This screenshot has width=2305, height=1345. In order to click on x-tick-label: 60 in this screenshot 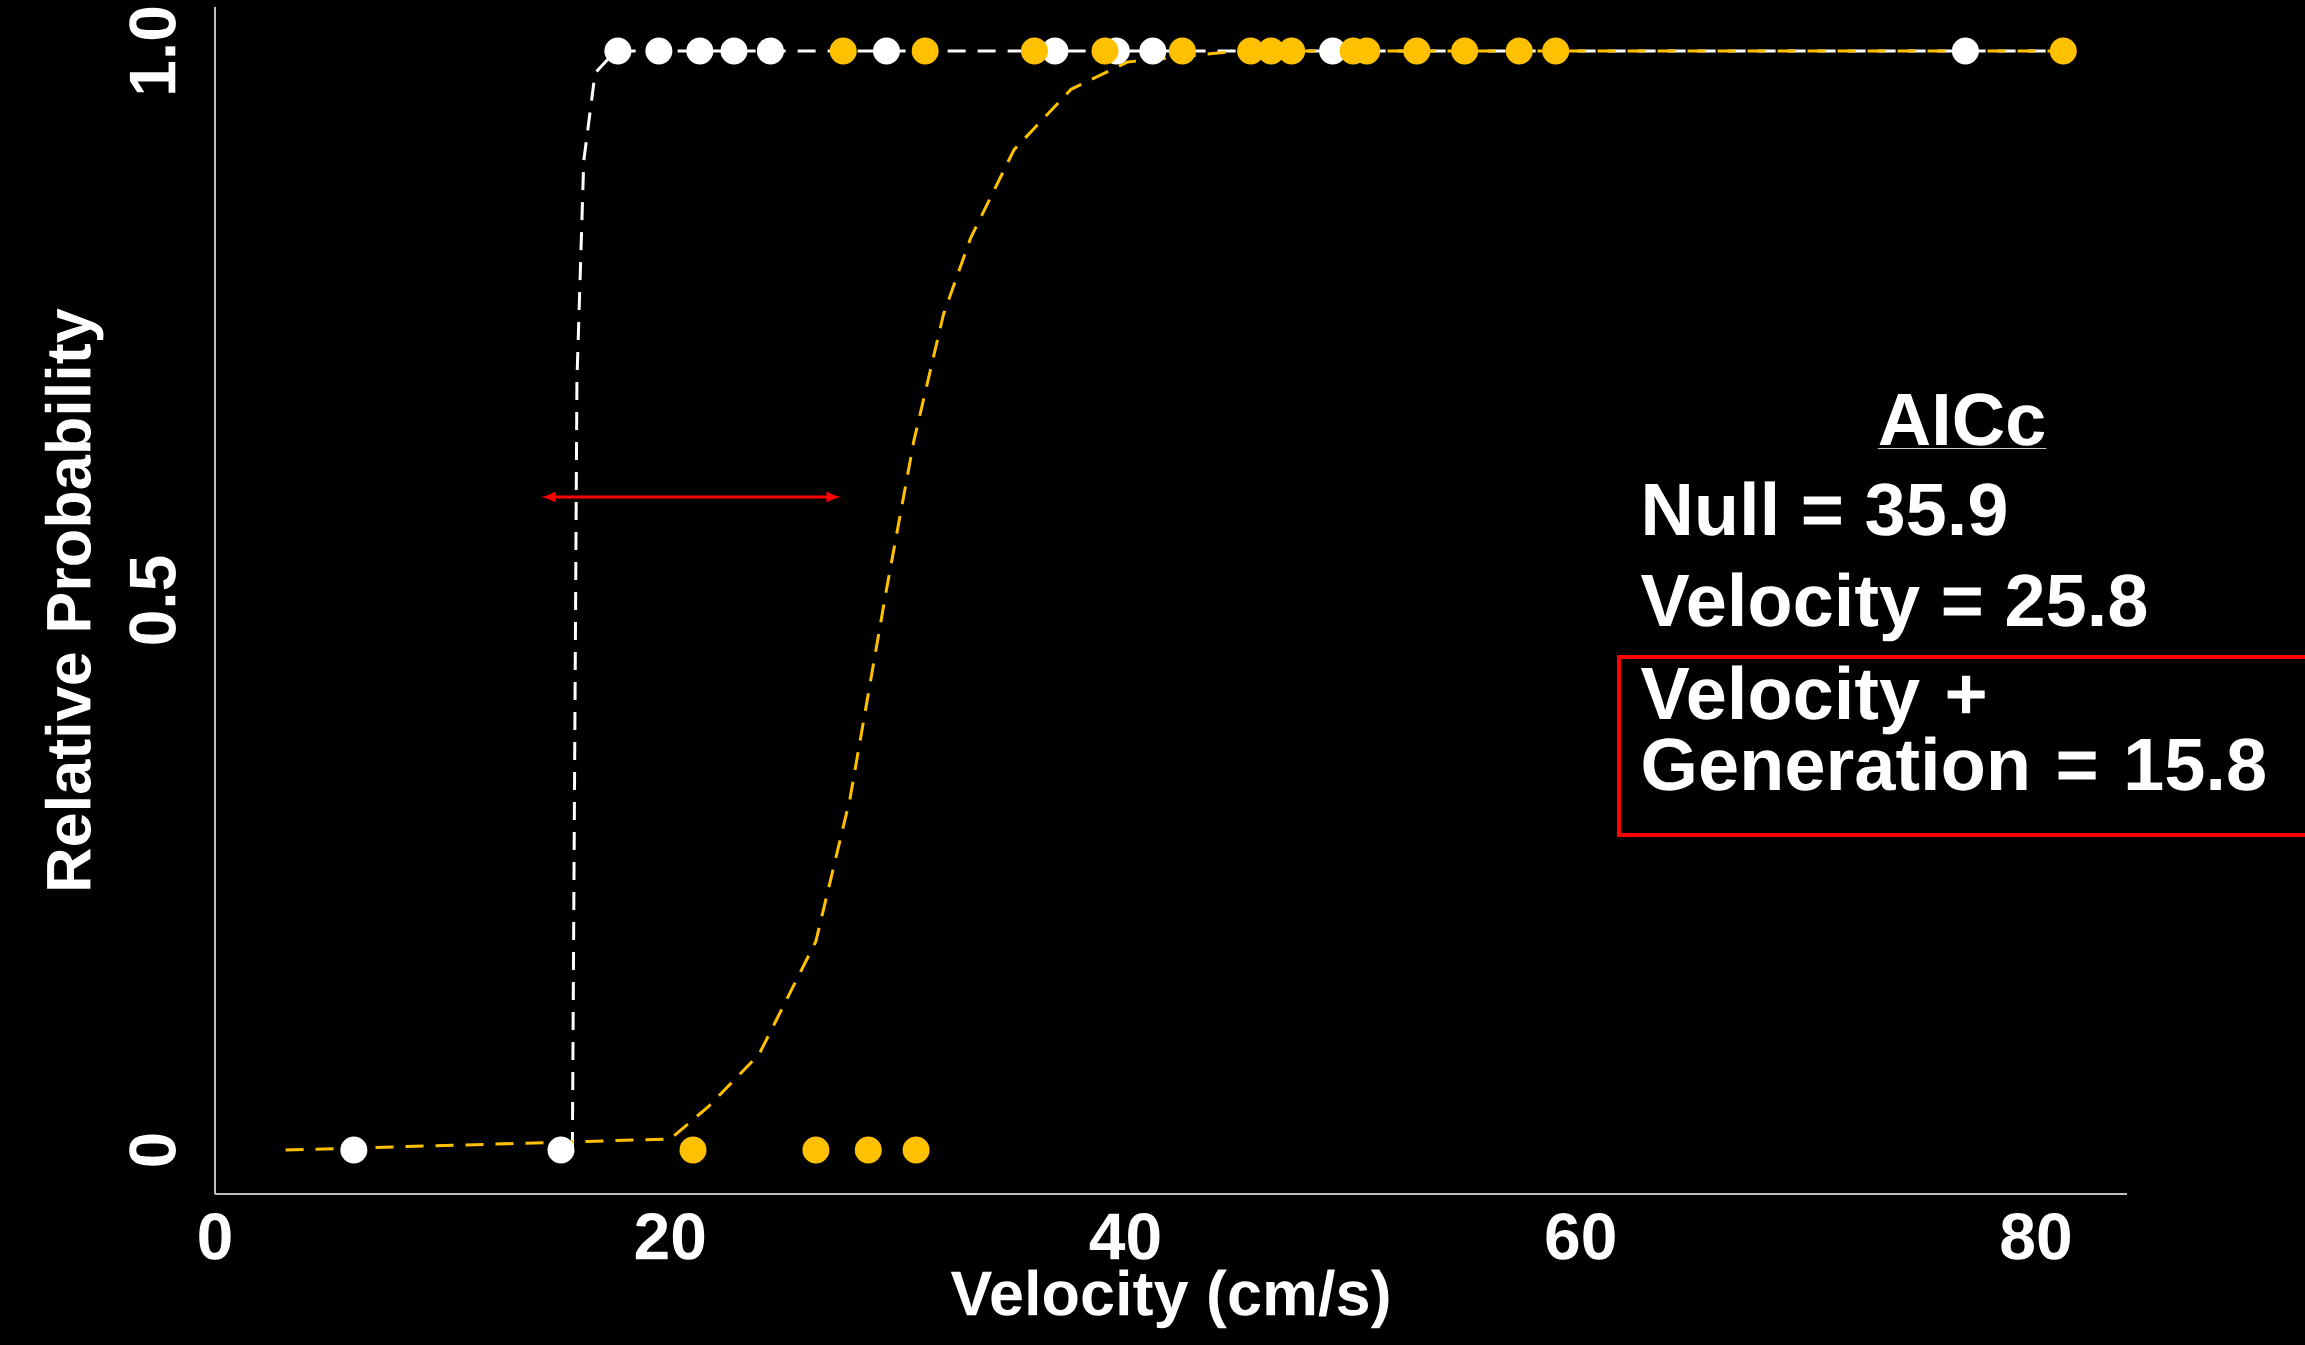, I will do `click(1580, 1236)`.